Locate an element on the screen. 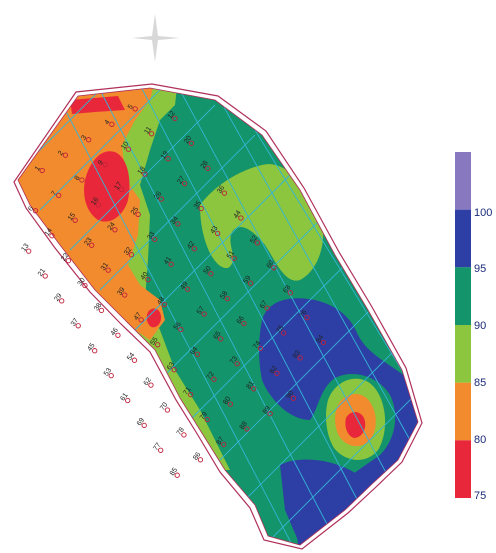 This screenshot has width=496, height=553. sample-point-label: 27 is located at coordinates (181, 180).